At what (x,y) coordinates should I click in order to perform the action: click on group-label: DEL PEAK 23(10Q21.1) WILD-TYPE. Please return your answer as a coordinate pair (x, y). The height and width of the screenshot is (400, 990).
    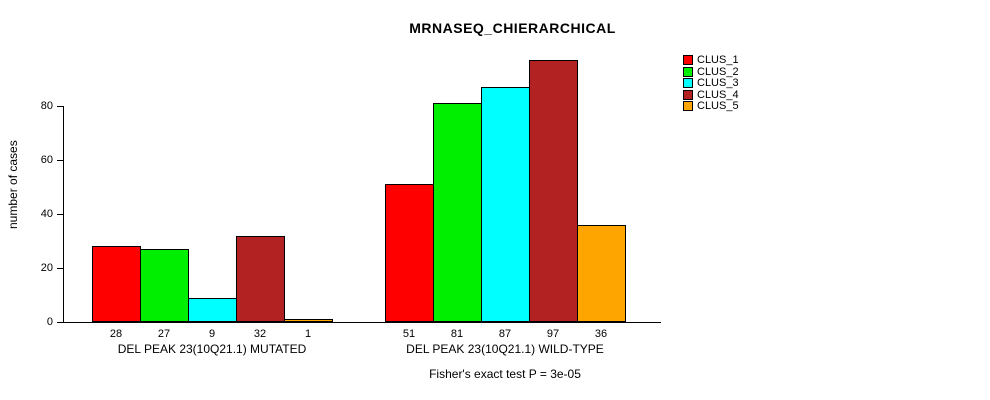
    Looking at the image, I should click on (505, 349).